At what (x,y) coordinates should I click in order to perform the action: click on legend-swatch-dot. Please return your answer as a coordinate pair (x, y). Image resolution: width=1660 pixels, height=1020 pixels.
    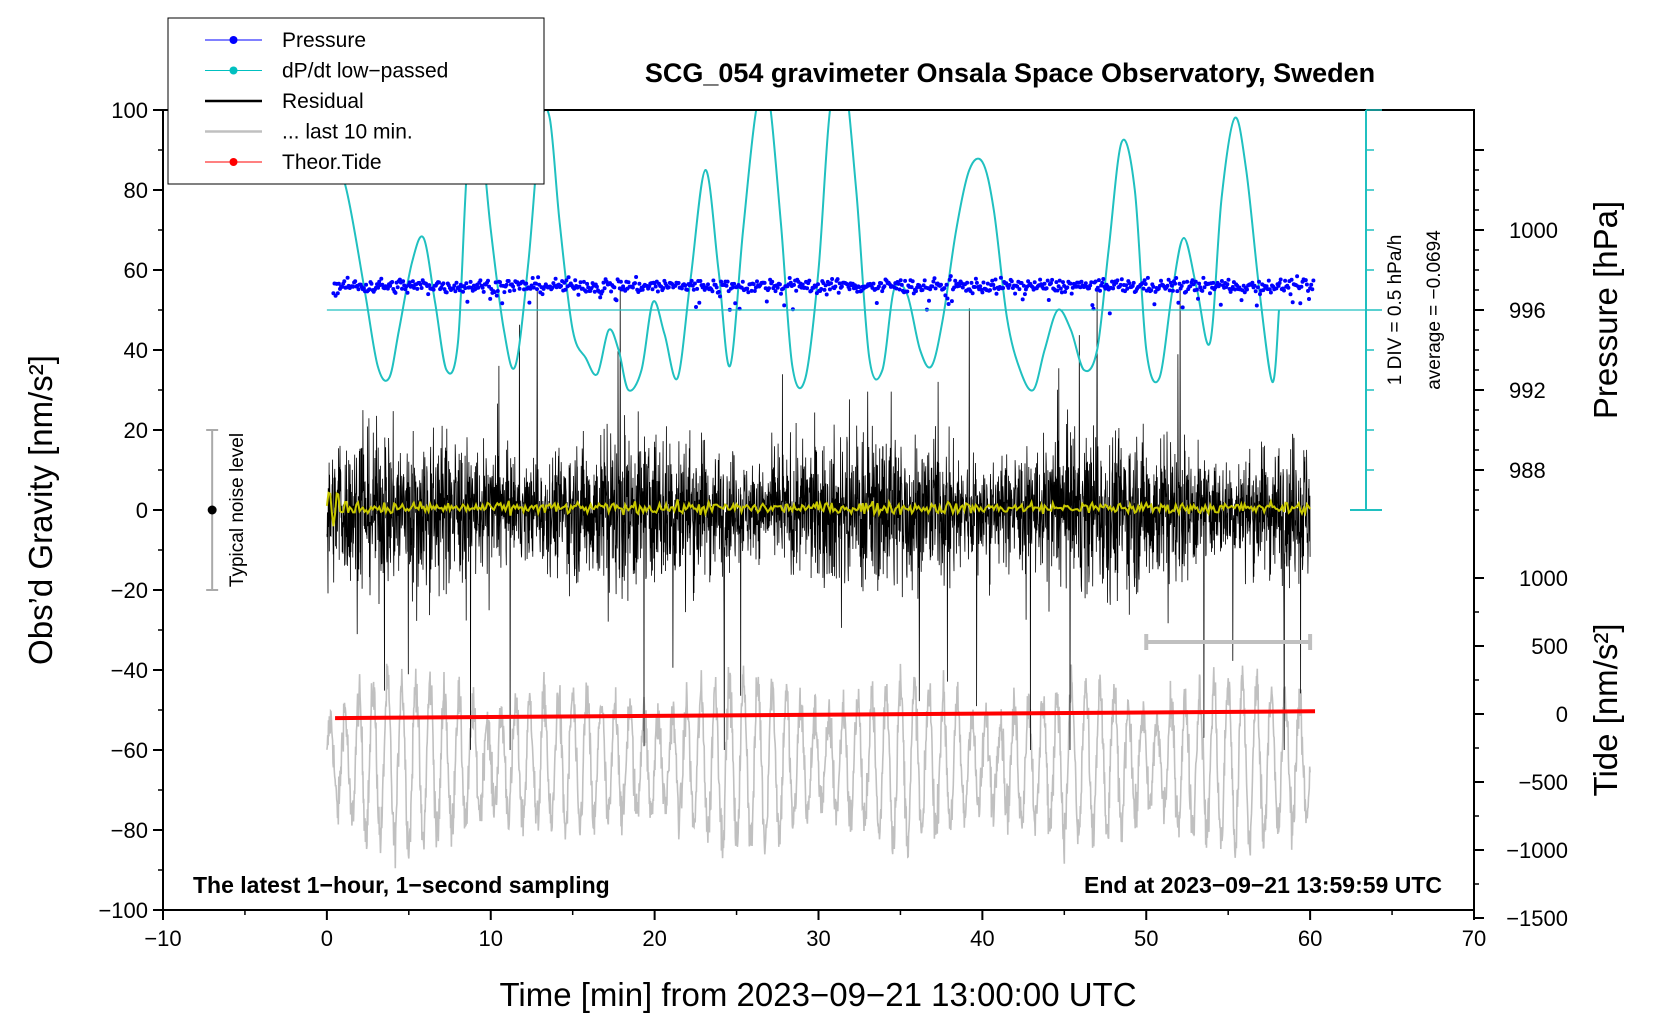
    Looking at the image, I should click on (233, 40).